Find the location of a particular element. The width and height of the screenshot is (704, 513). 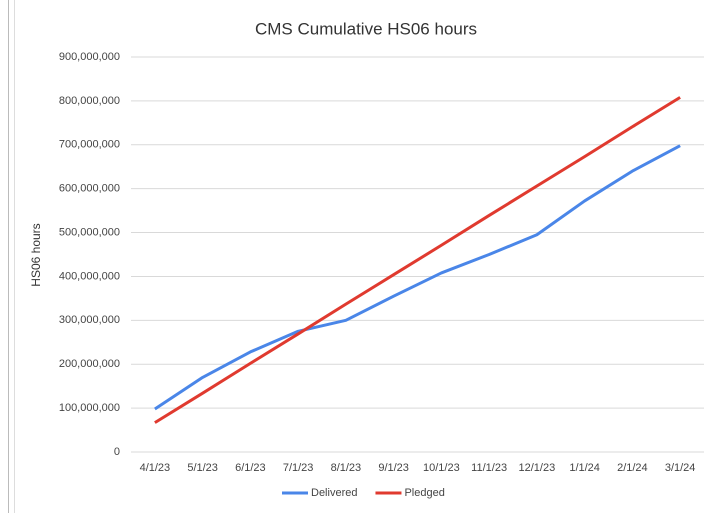

x-tick-label: 12/1/23 is located at coordinates (537, 468).